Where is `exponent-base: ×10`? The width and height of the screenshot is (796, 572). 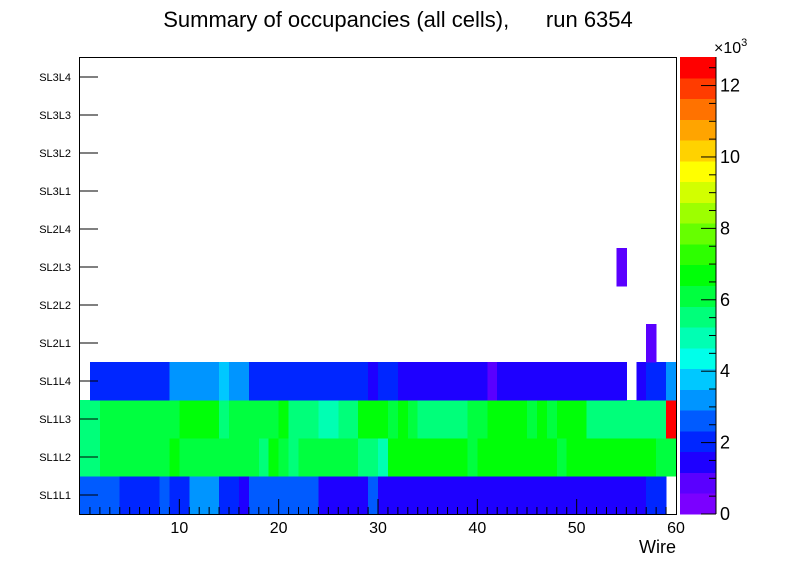 exponent-base: ×10 is located at coordinates (727, 48).